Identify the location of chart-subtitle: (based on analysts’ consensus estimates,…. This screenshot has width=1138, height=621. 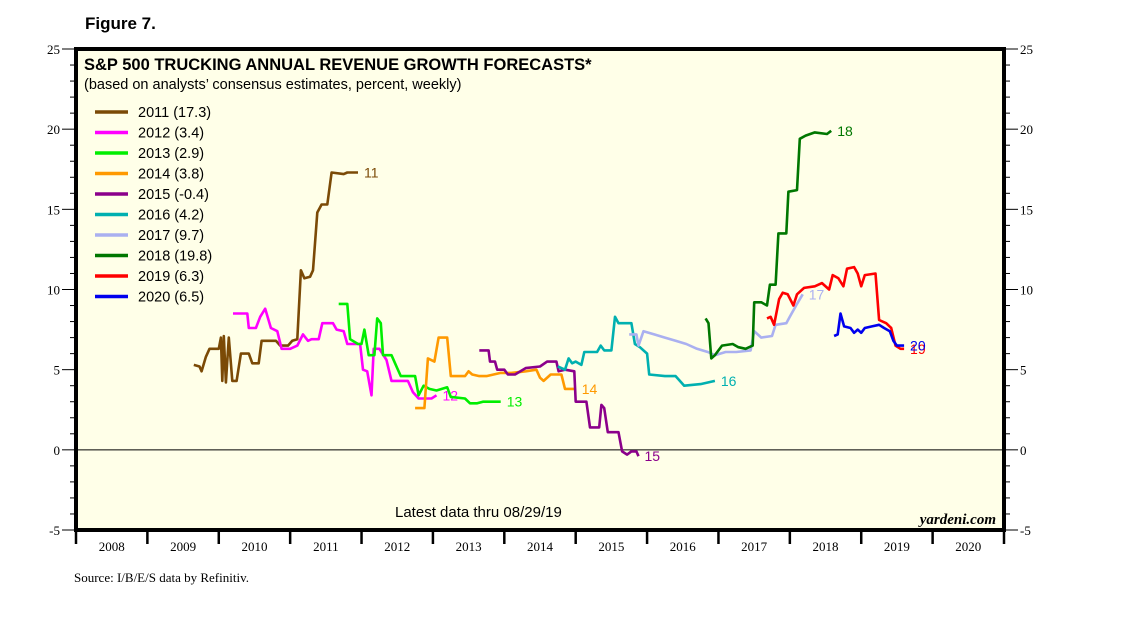
(272, 85).